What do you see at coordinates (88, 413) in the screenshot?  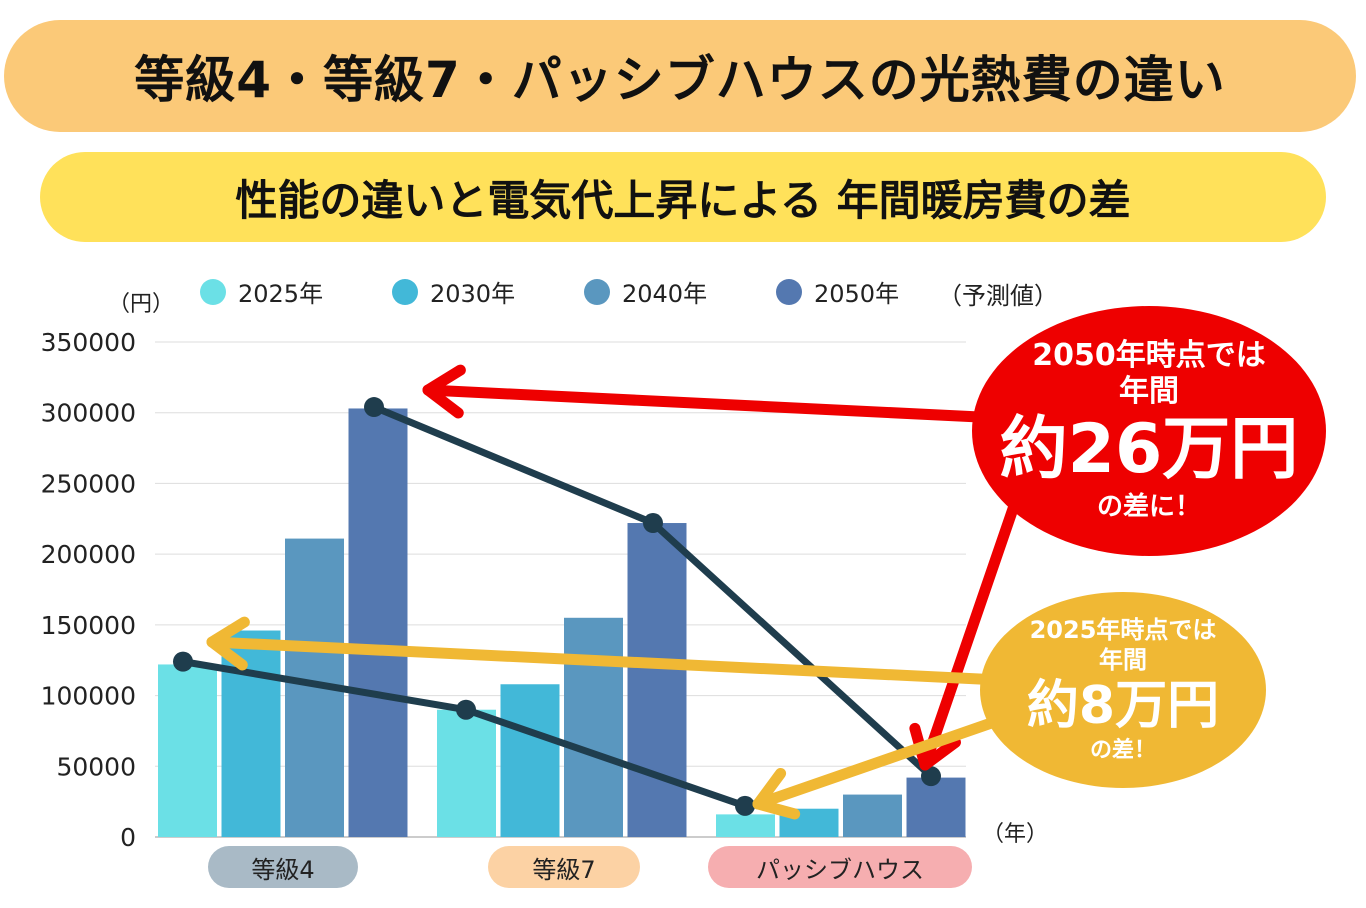 I see `y-tick-label: 300000` at bounding box center [88, 413].